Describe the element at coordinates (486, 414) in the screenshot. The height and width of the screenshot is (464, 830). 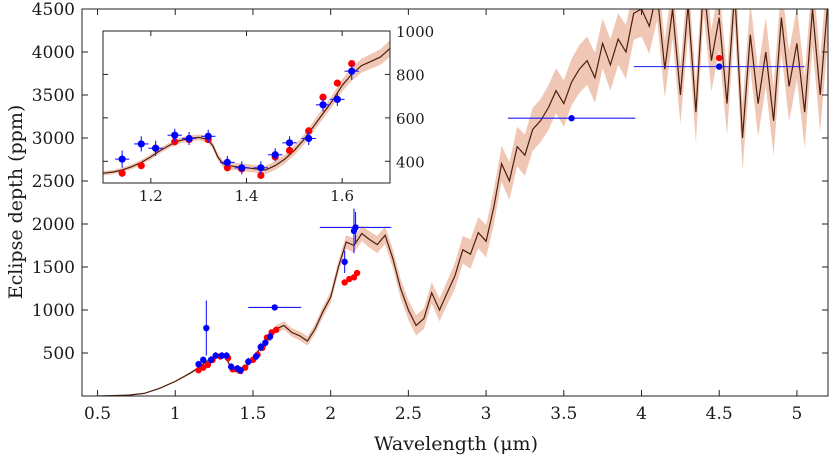
I see `main-xtick-label-5: 3` at that location.